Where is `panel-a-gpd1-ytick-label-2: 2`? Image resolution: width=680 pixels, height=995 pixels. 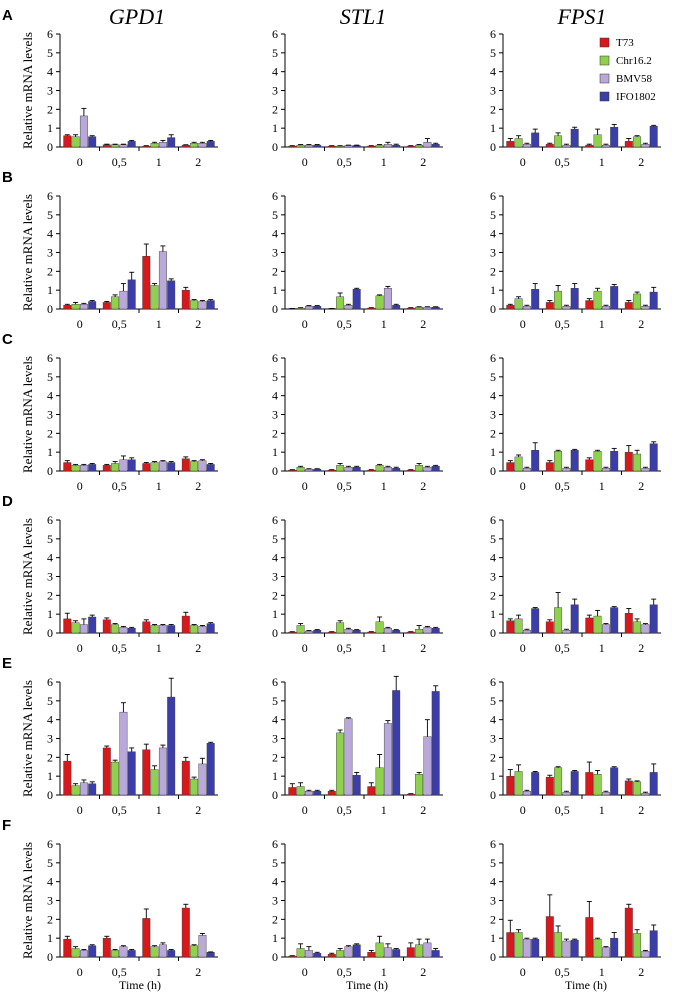 panel-a-gpd1-ytick-label-2: 2 is located at coordinates (50, 109).